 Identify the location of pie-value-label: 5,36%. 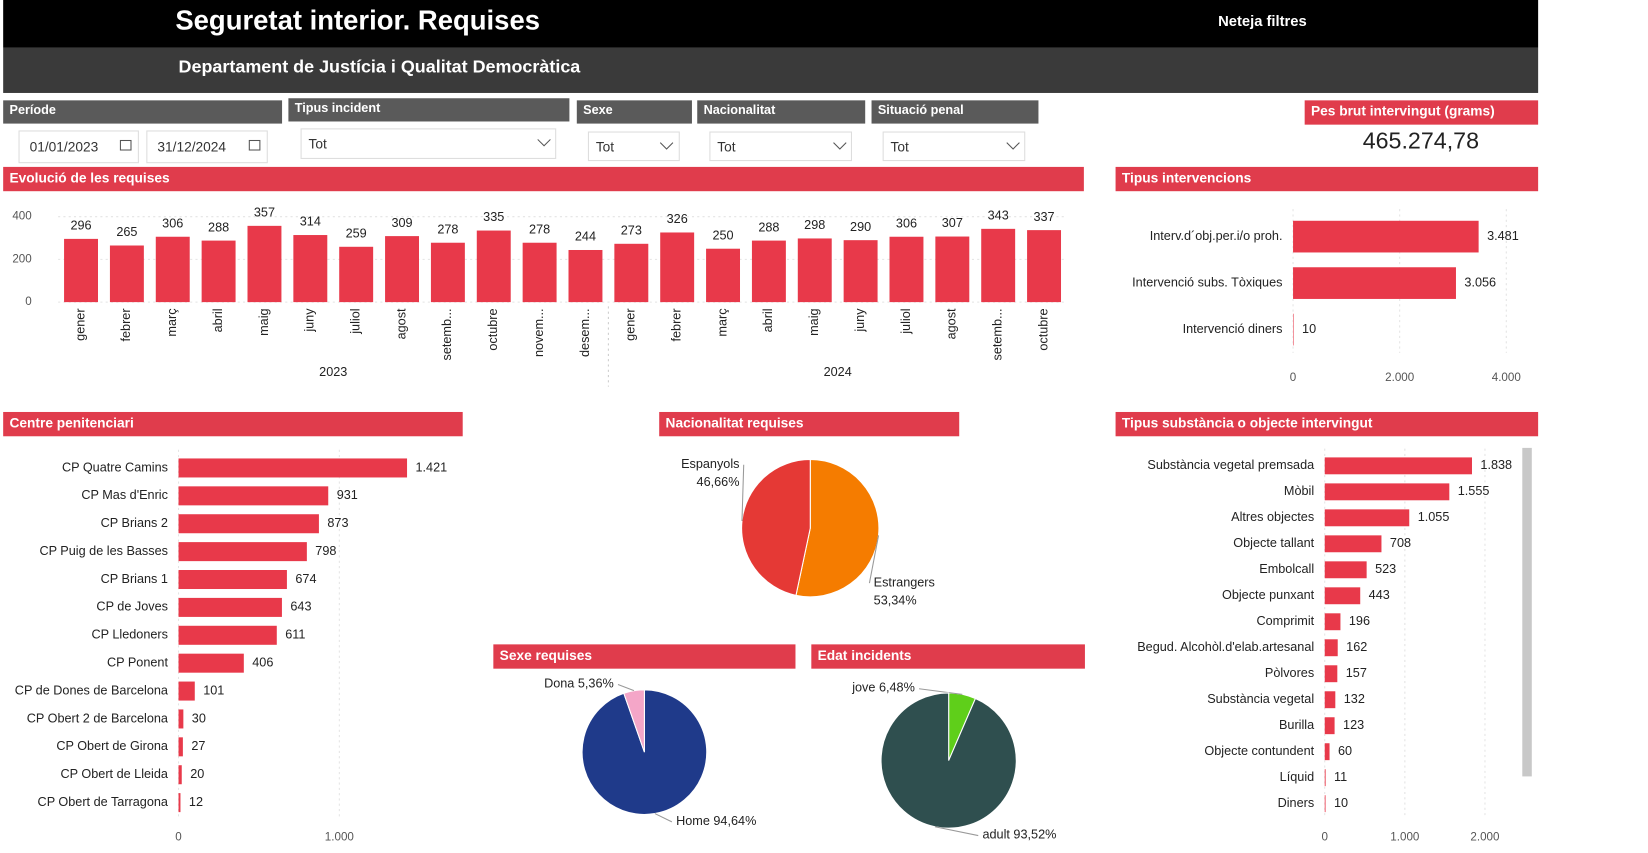
(596, 684).